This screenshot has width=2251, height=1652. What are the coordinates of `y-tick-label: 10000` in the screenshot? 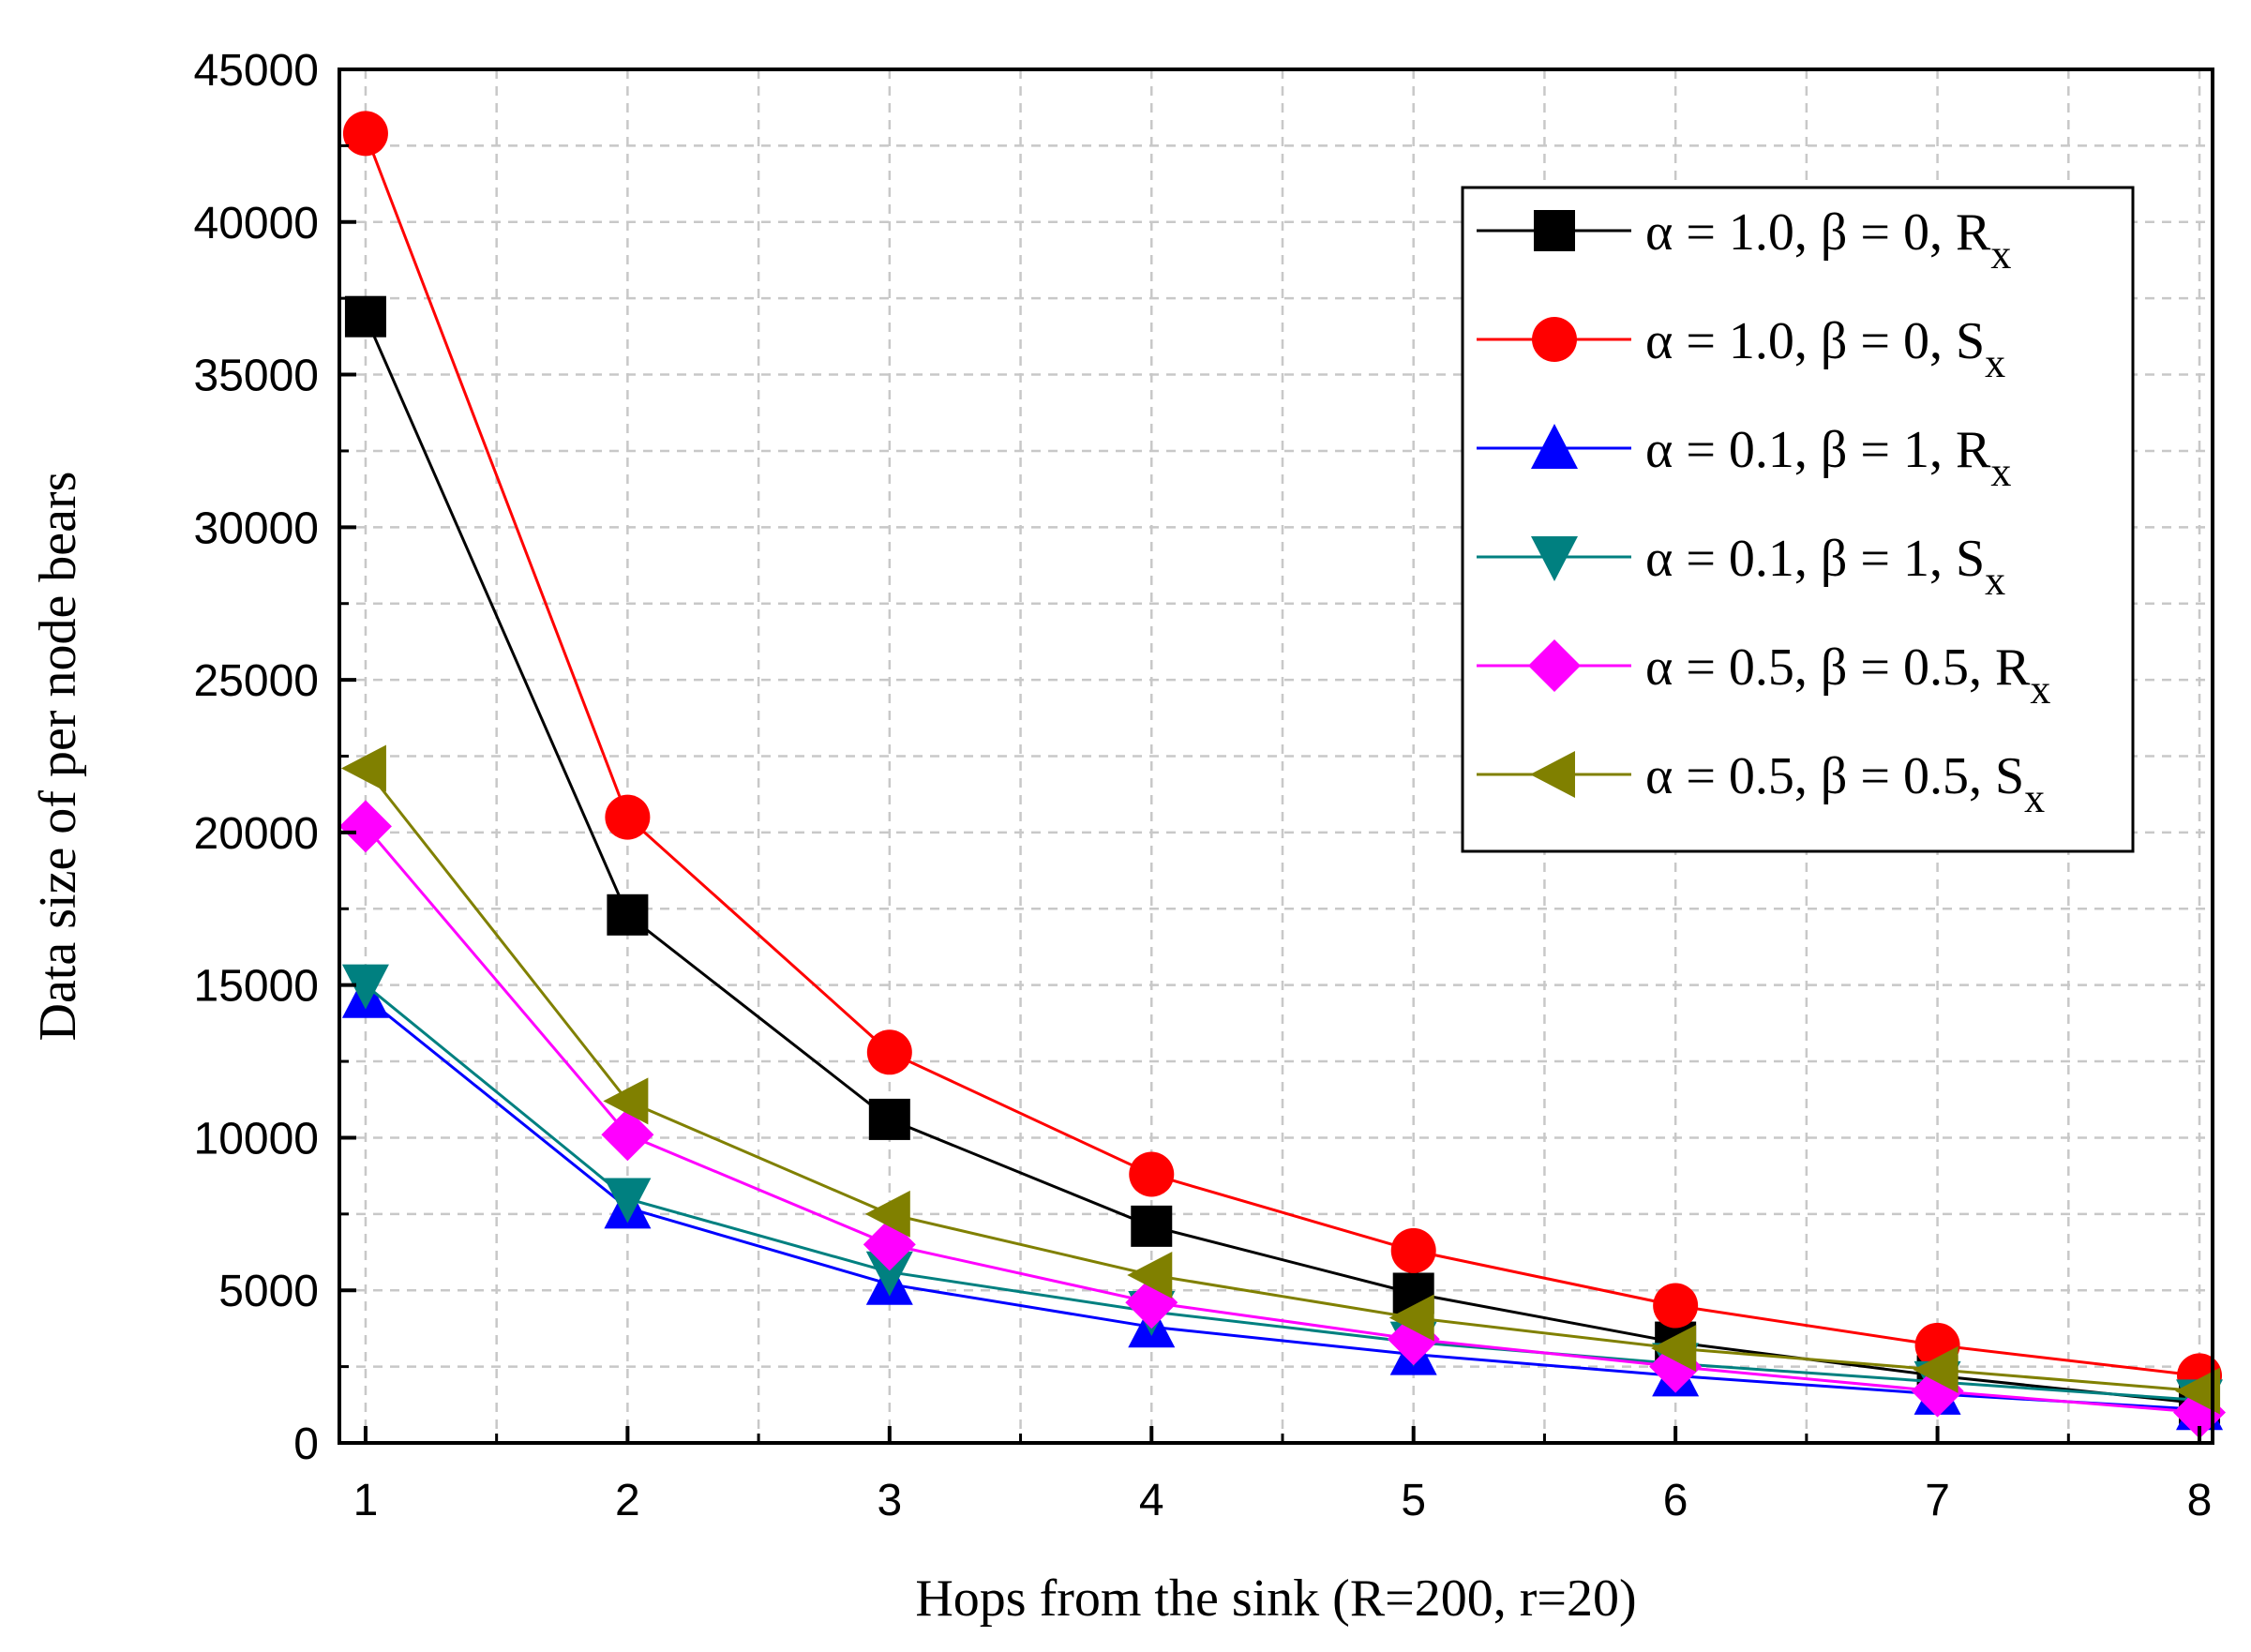 It's located at (256, 1139).